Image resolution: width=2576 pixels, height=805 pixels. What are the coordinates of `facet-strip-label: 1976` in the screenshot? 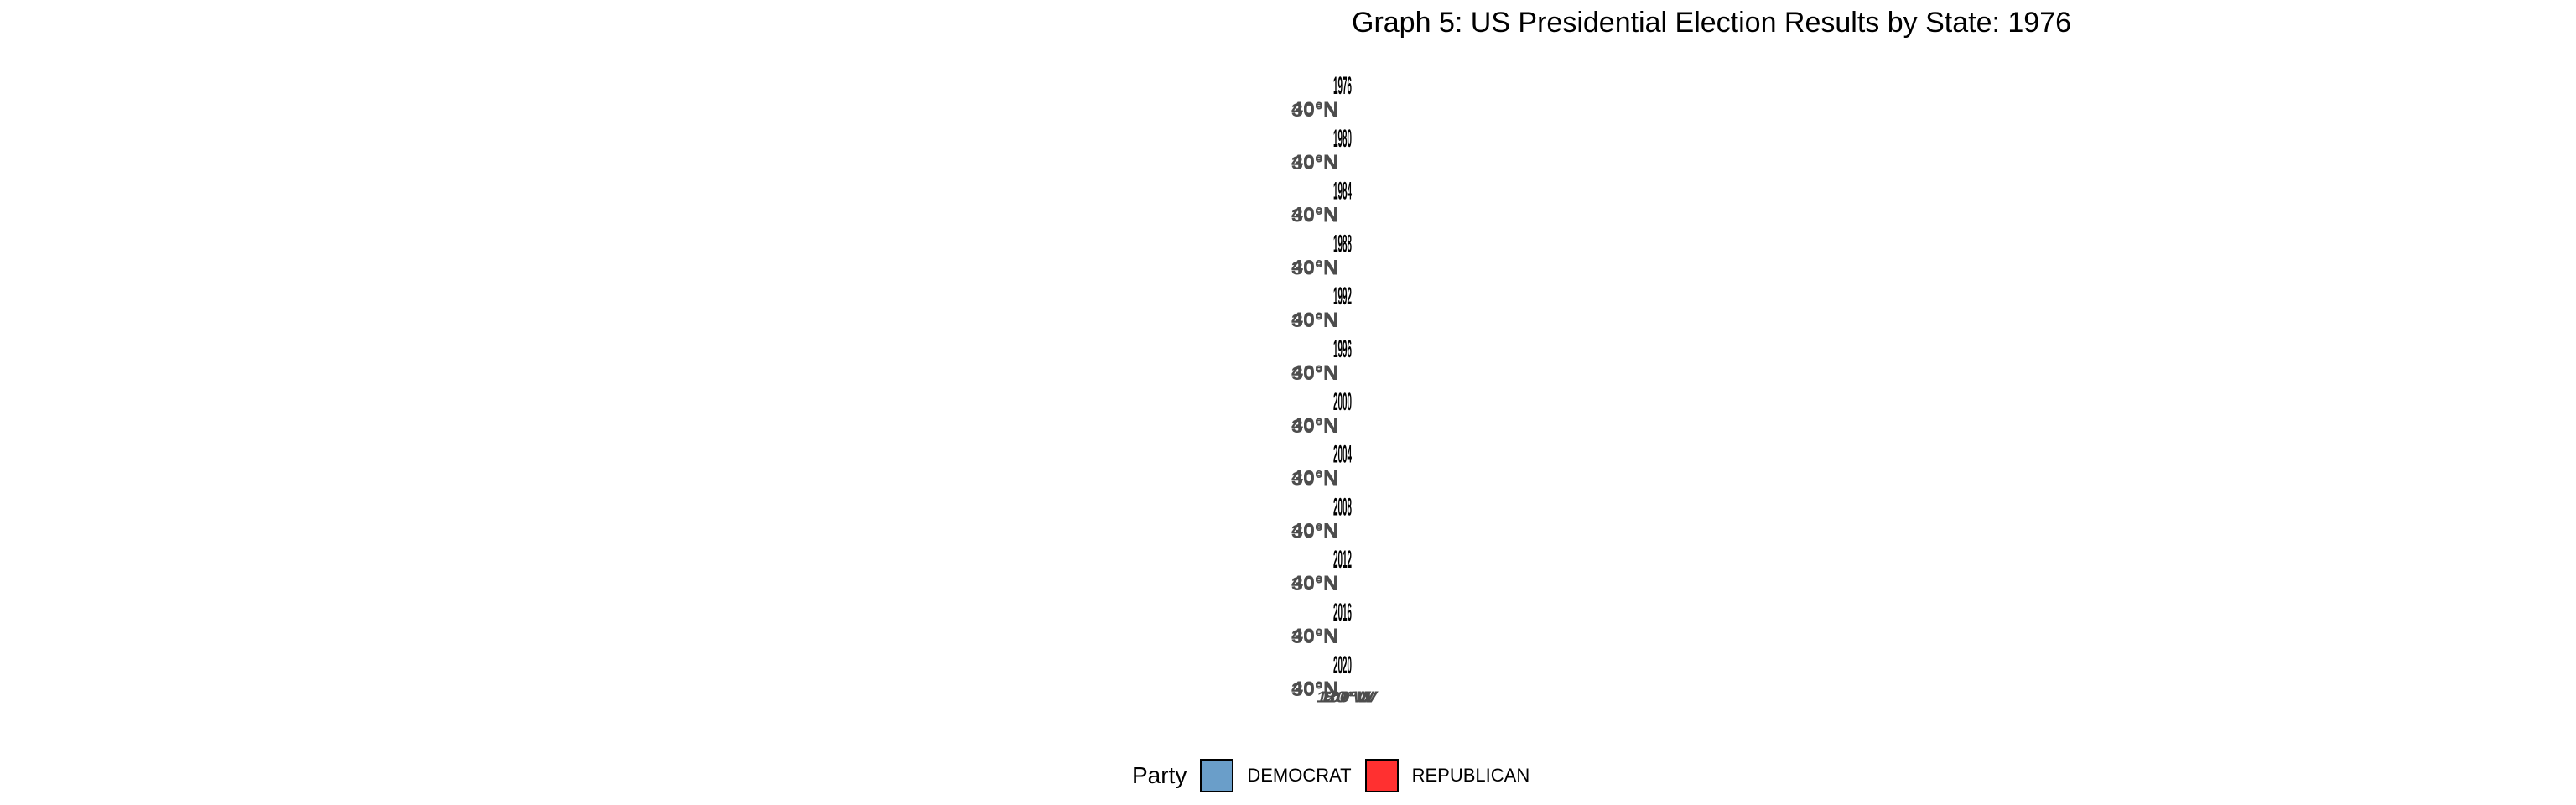 It's located at (1342, 86).